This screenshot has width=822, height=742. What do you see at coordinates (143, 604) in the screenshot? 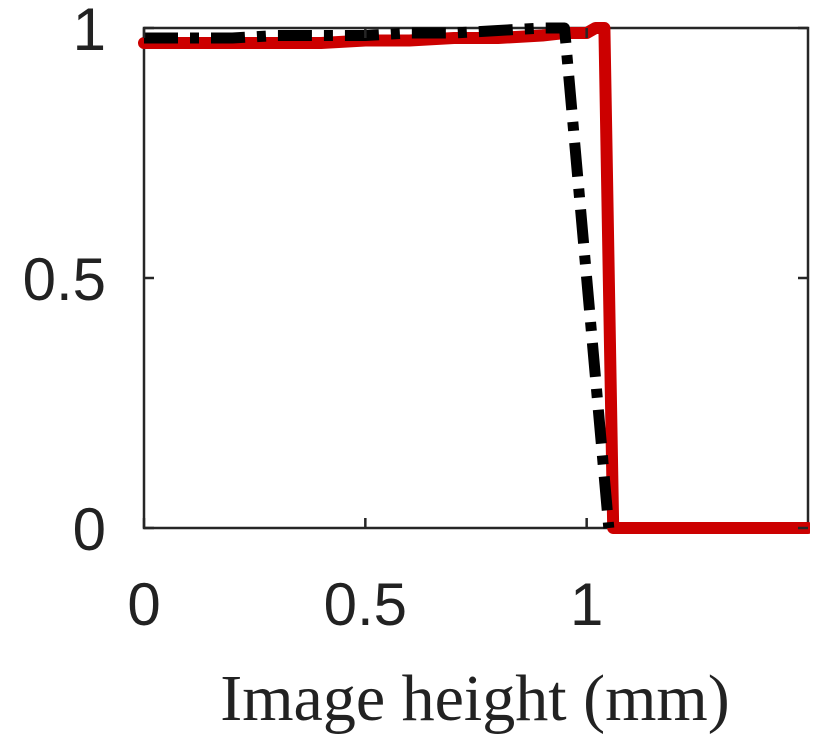
I see `x-tick-label: 0` at bounding box center [143, 604].